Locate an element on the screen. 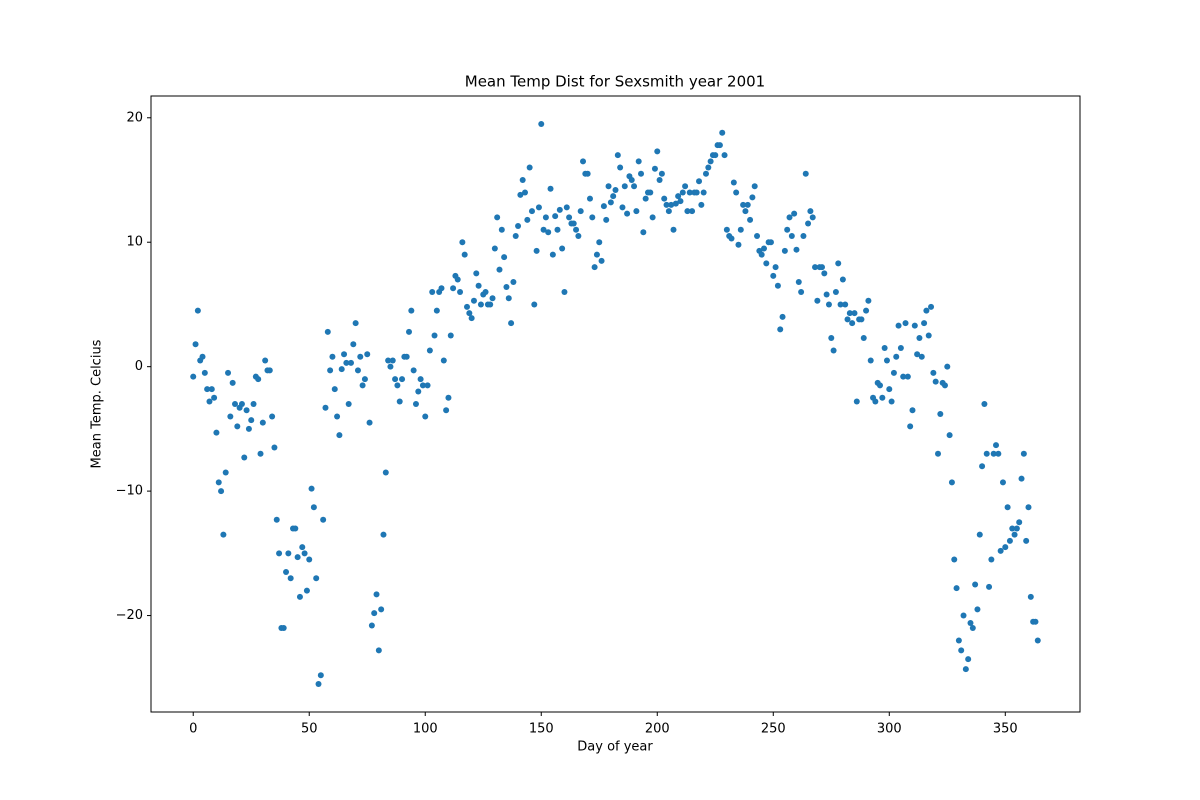  chart-title: Mean Temp Dist for Sexsmith year 2001 is located at coordinates (615, 82).